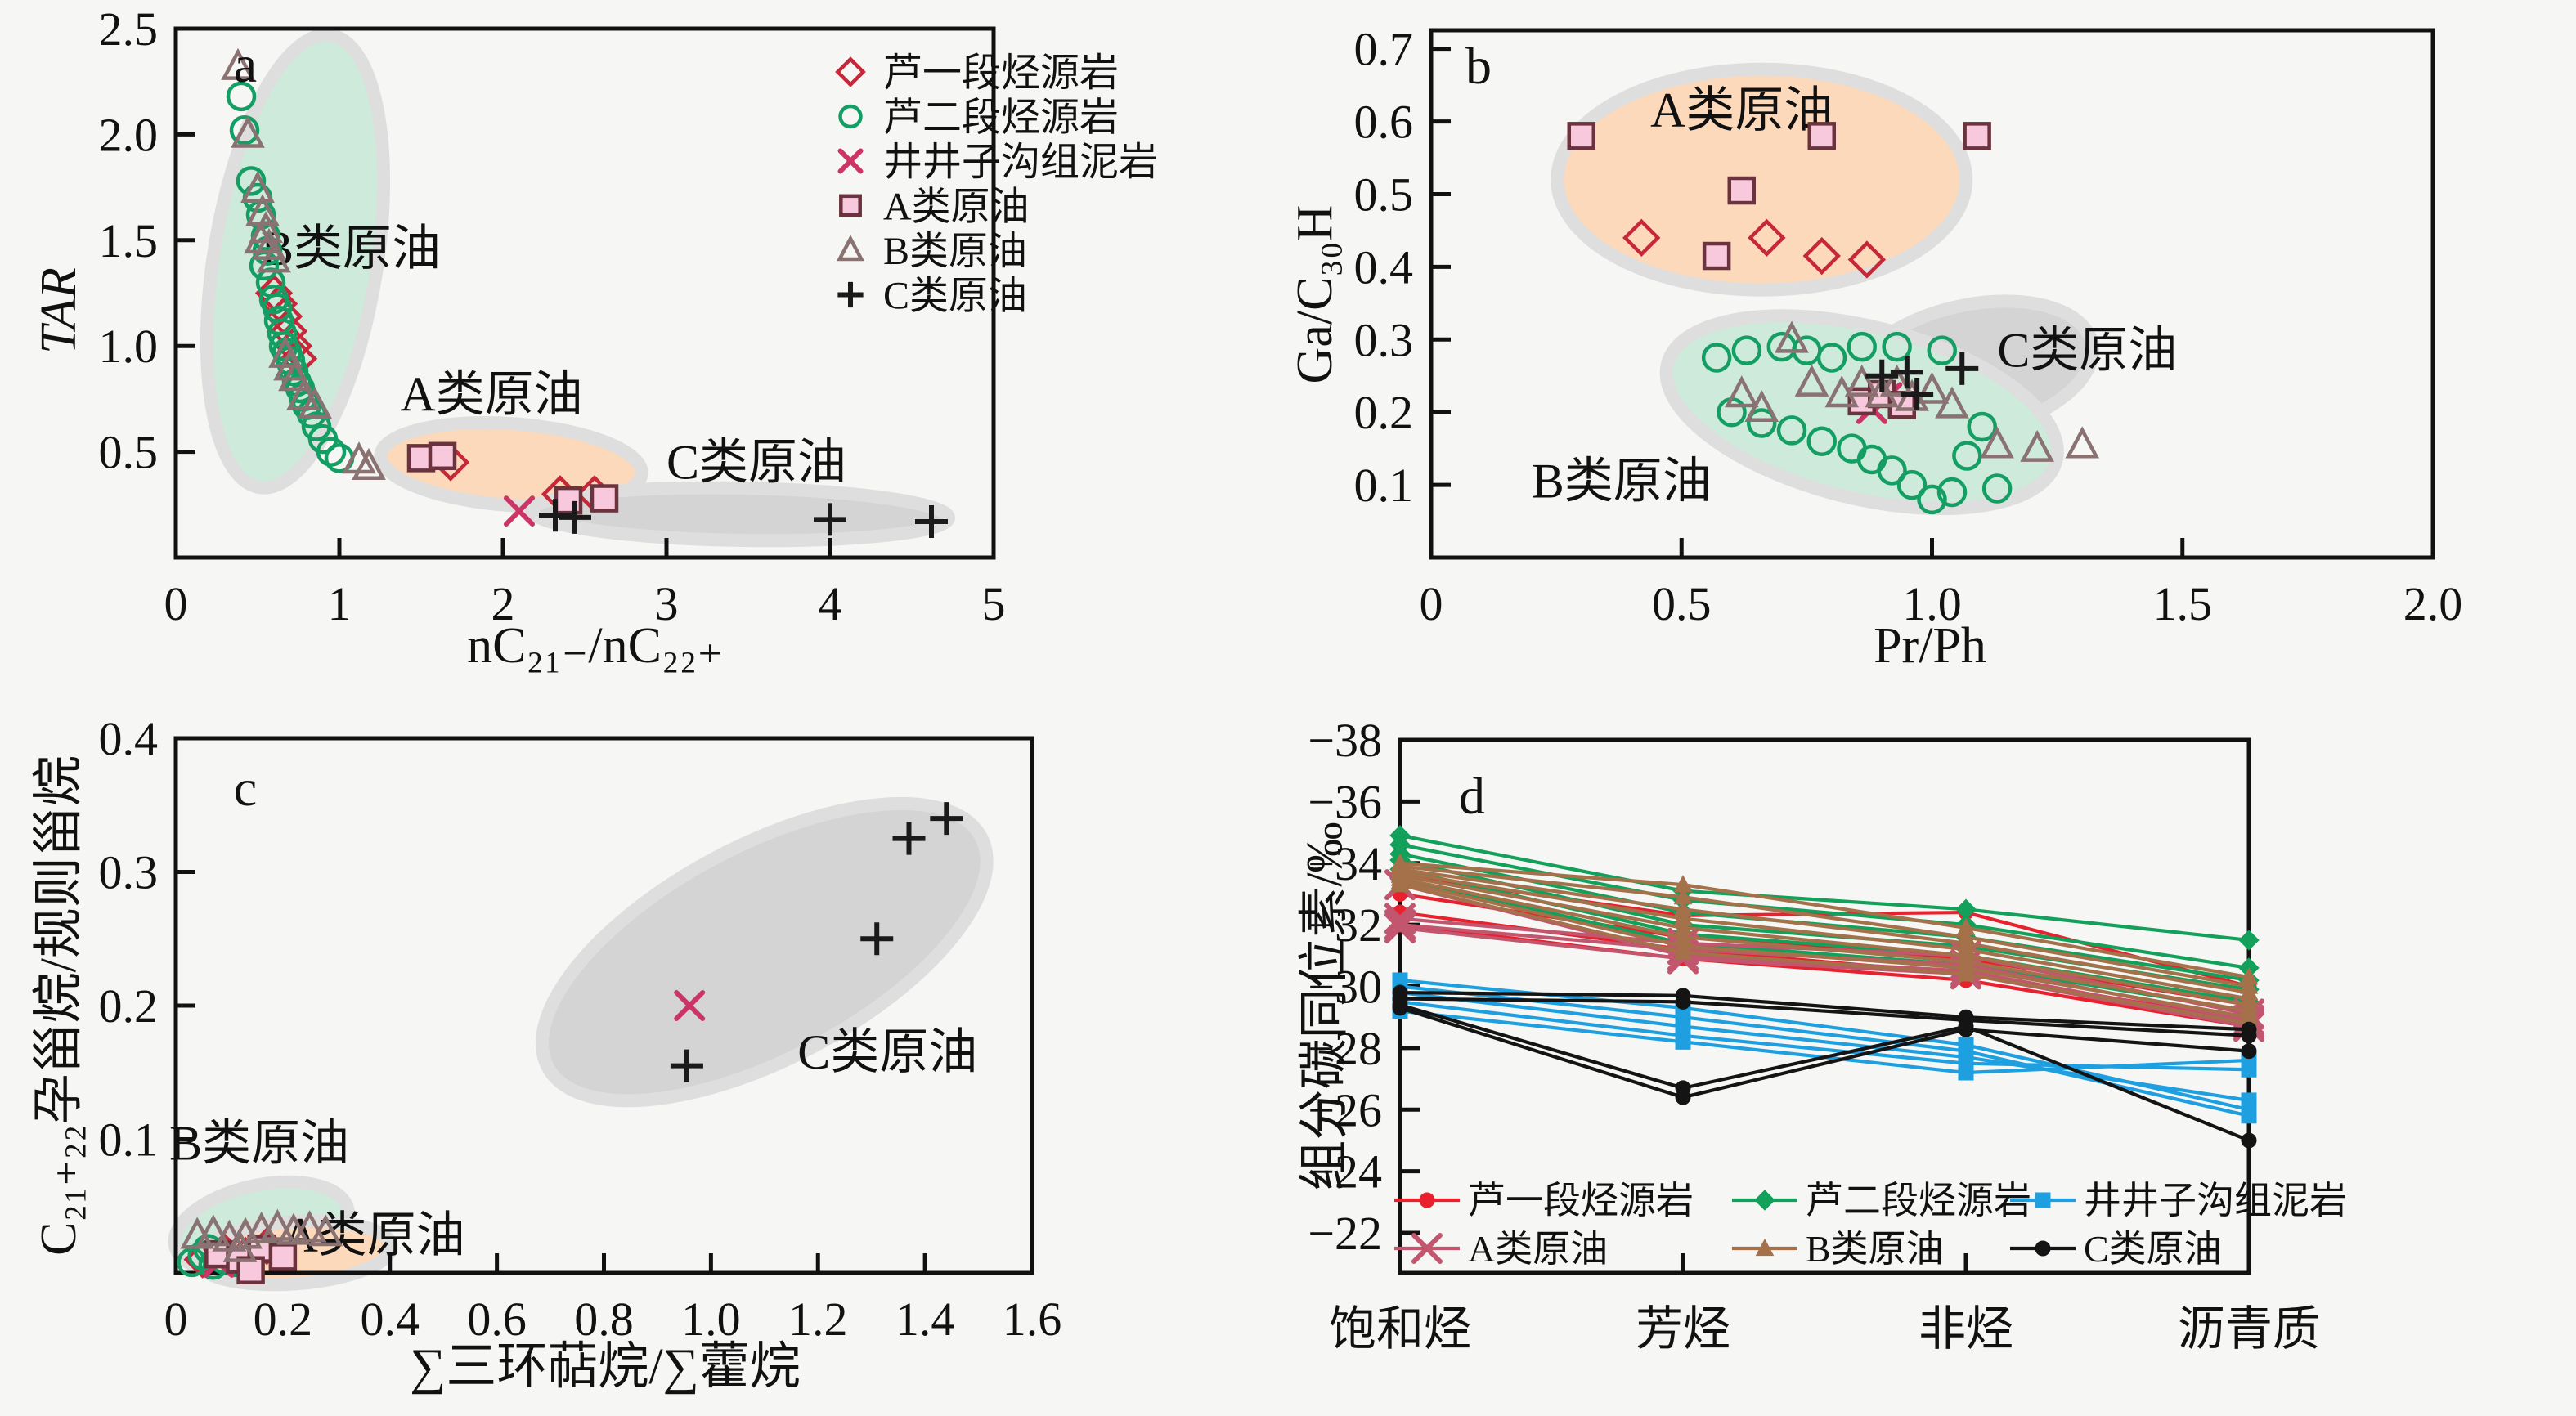 The width and height of the screenshot is (2576, 1416). I want to click on svg-text: 0.7, so click(1384, 49).